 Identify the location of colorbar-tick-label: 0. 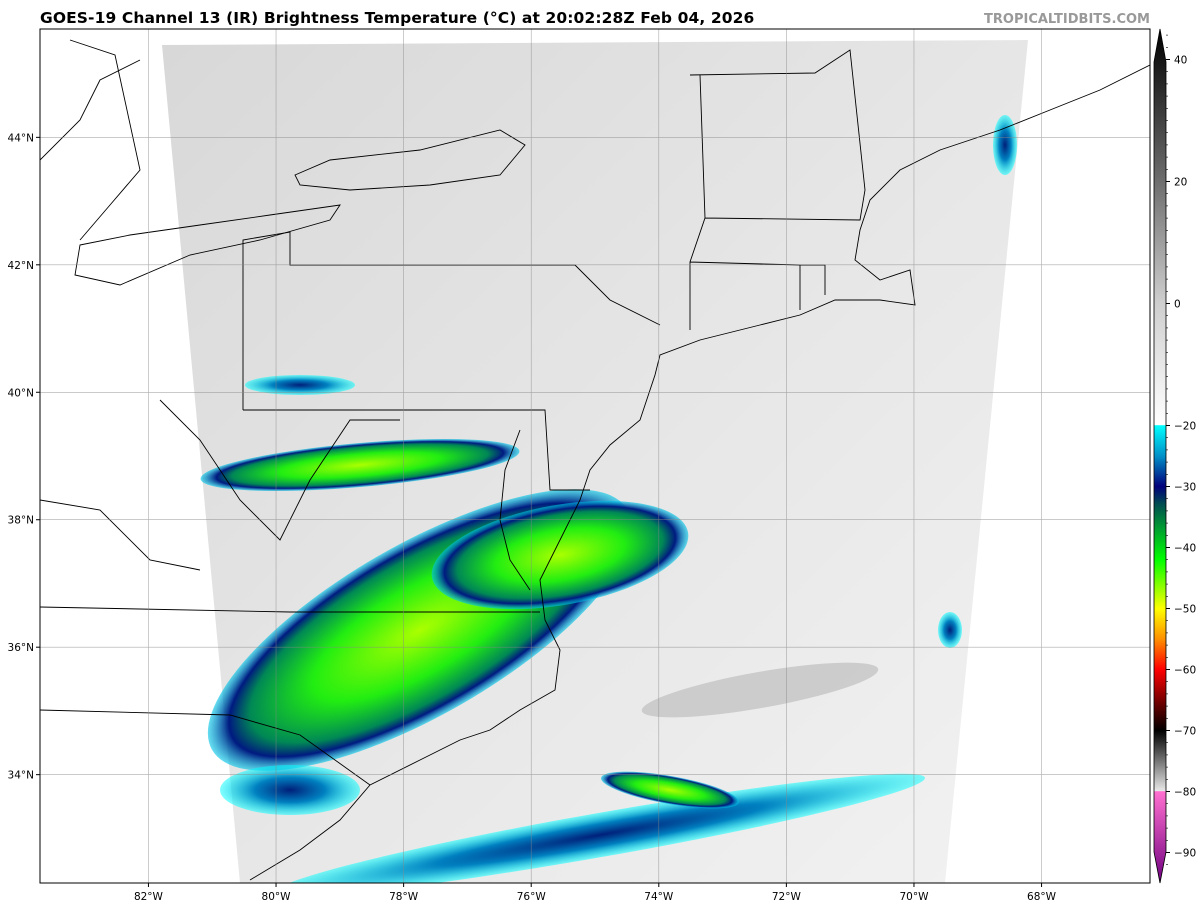
(1177, 305).